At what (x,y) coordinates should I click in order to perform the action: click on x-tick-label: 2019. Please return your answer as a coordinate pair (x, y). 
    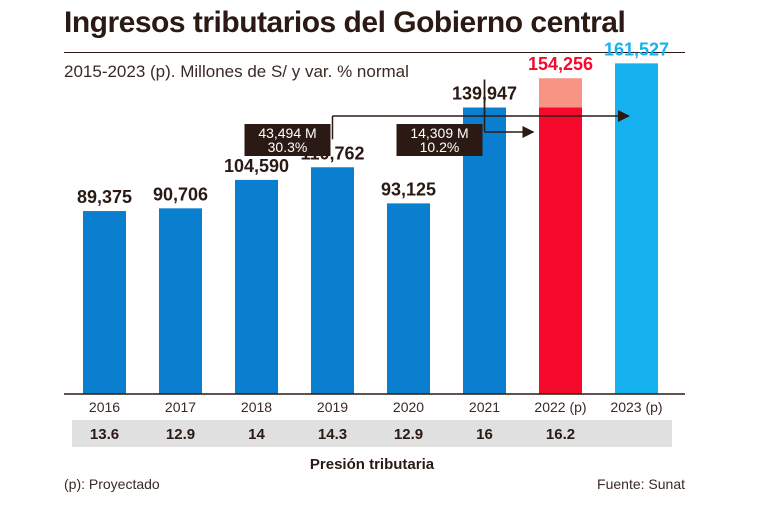
    Looking at the image, I should click on (332, 407).